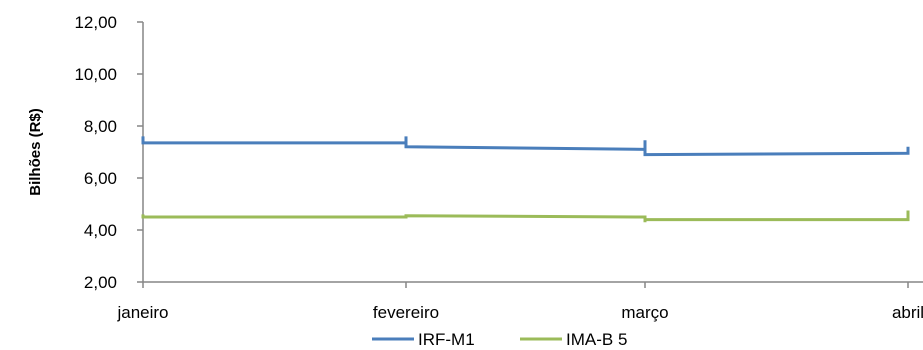 This screenshot has height=350, width=923. I want to click on x-tick-label: fevereiro, so click(406, 312).